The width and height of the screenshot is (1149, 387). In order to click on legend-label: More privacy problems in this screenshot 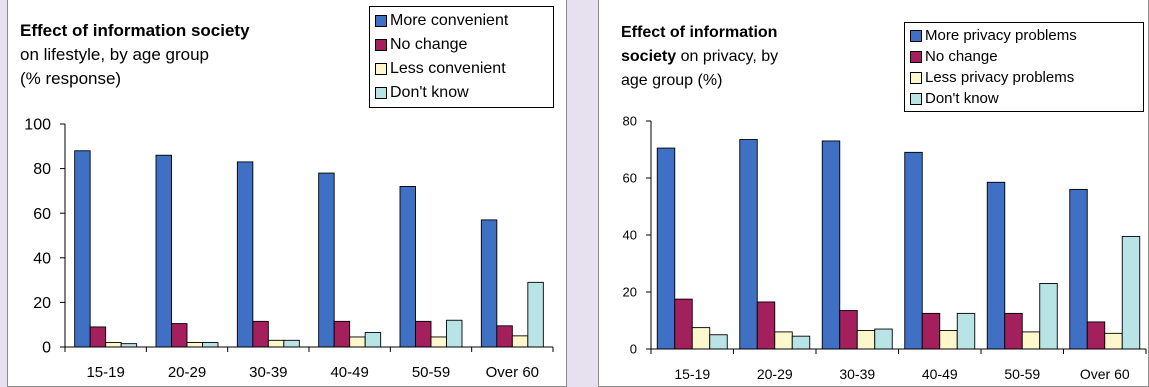, I will do `click(1001, 35)`.